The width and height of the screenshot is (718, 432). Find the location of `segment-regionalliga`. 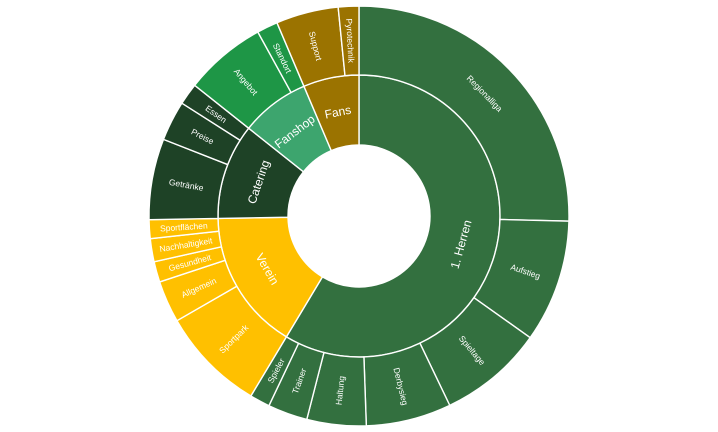

segment-regionalliga is located at coordinates (464, 113).